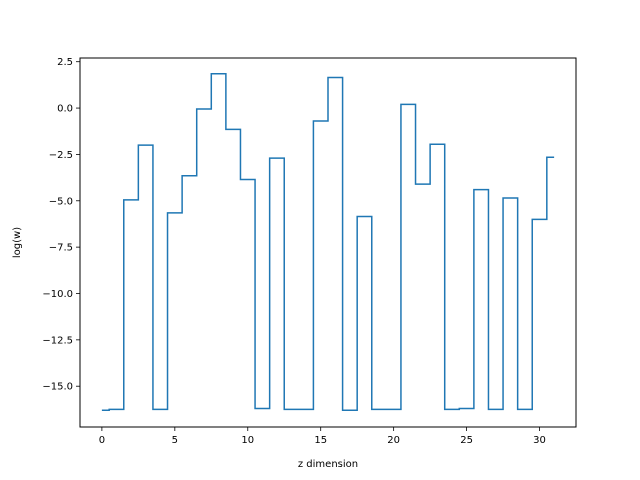  I want to click on x-axis-label: z dimension, so click(328, 464).